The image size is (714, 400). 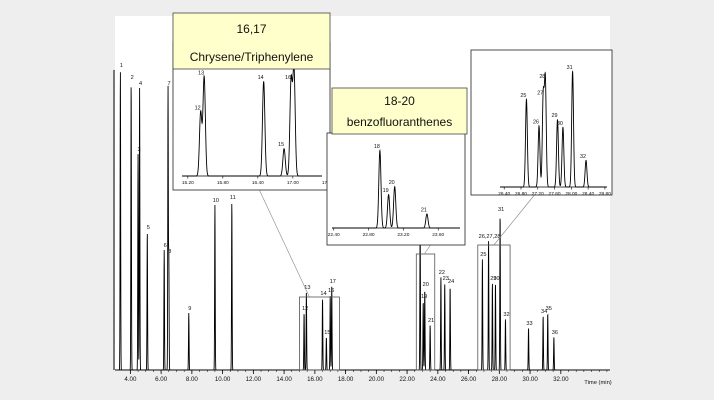 I want to click on inset-peak-label-21: 21, so click(x=424, y=210).